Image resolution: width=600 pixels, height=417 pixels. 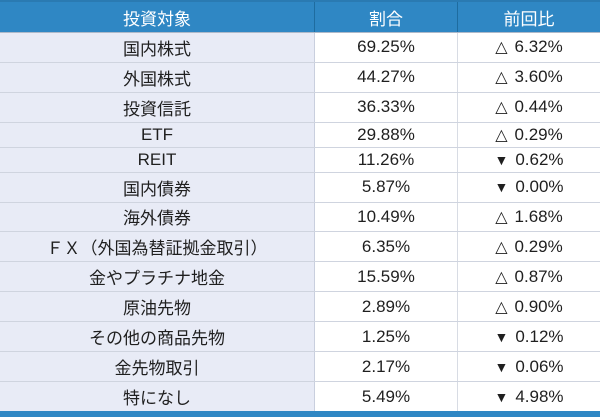 What do you see at coordinates (538, 107) in the screenshot?
I see `change-value: 0.44%` at bounding box center [538, 107].